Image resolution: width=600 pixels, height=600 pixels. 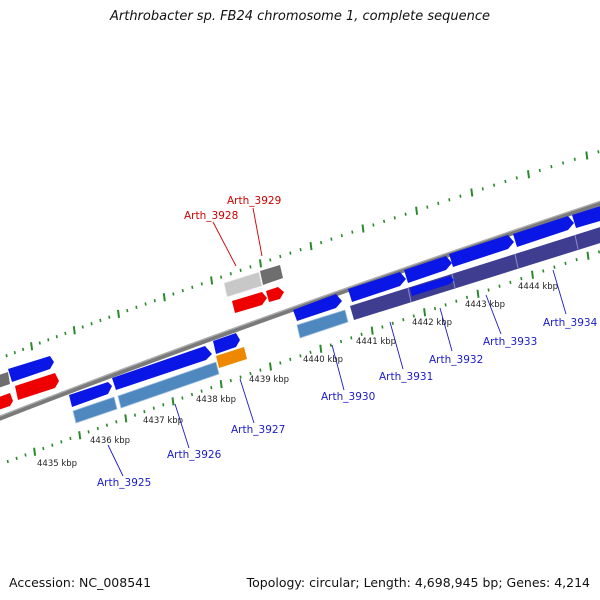 I want to click on gene-label: Arth_3927, so click(x=258, y=430).